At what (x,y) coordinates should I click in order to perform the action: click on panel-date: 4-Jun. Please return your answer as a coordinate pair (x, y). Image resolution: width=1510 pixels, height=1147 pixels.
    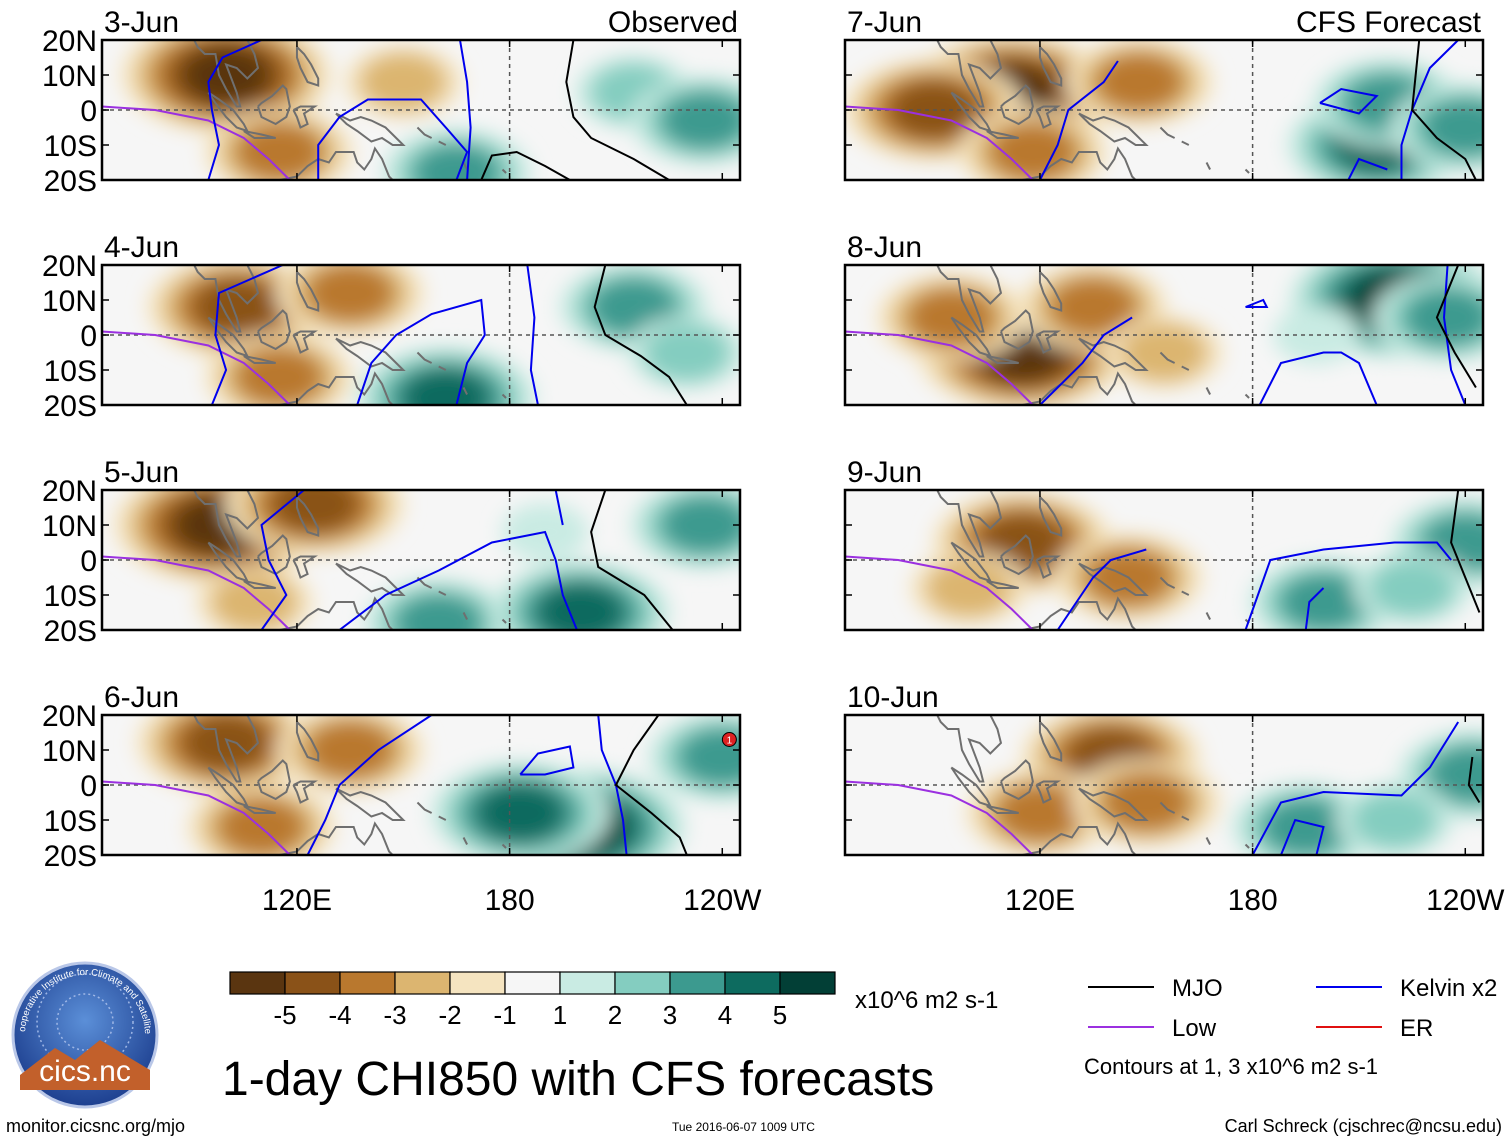
    Looking at the image, I should click on (141, 247).